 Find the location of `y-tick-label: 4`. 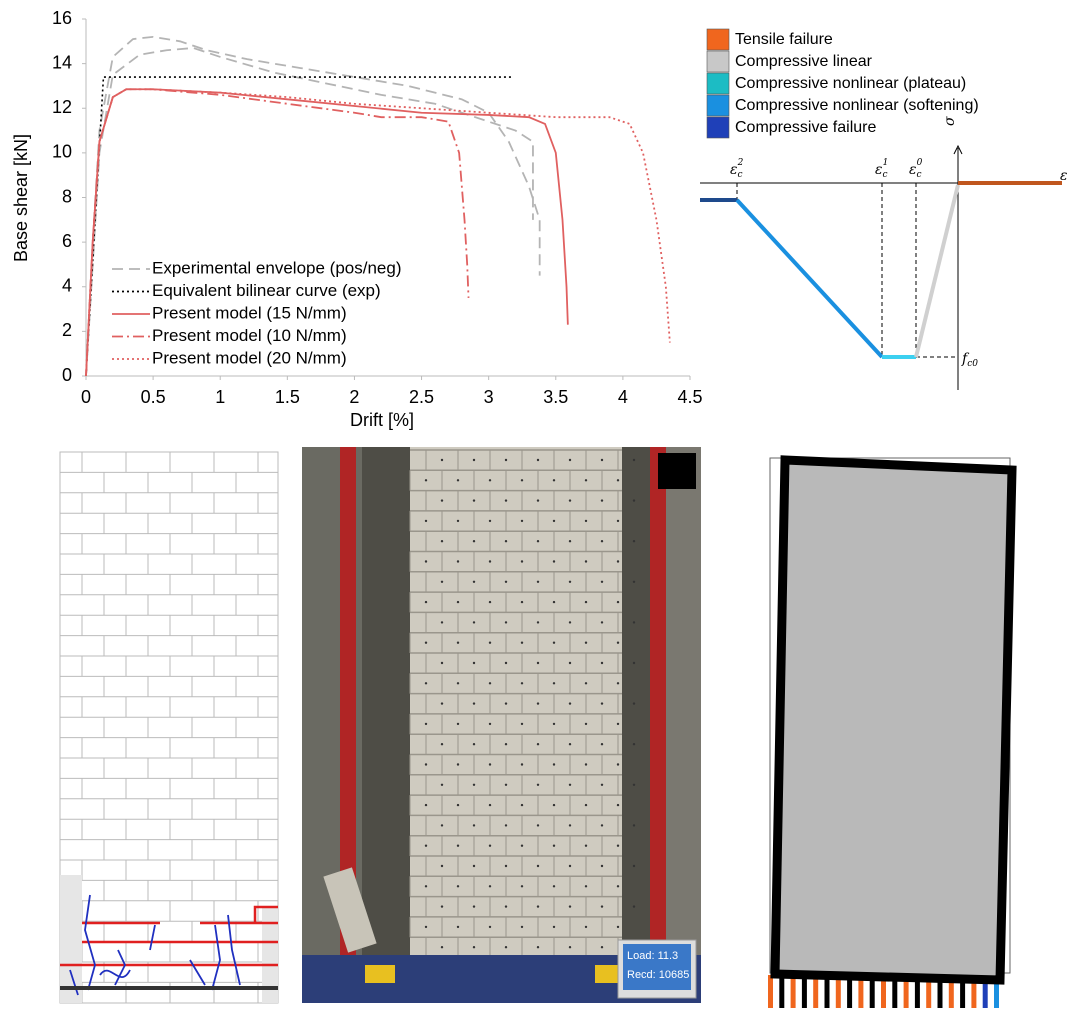

y-tick-label: 4 is located at coordinates (67, 286).